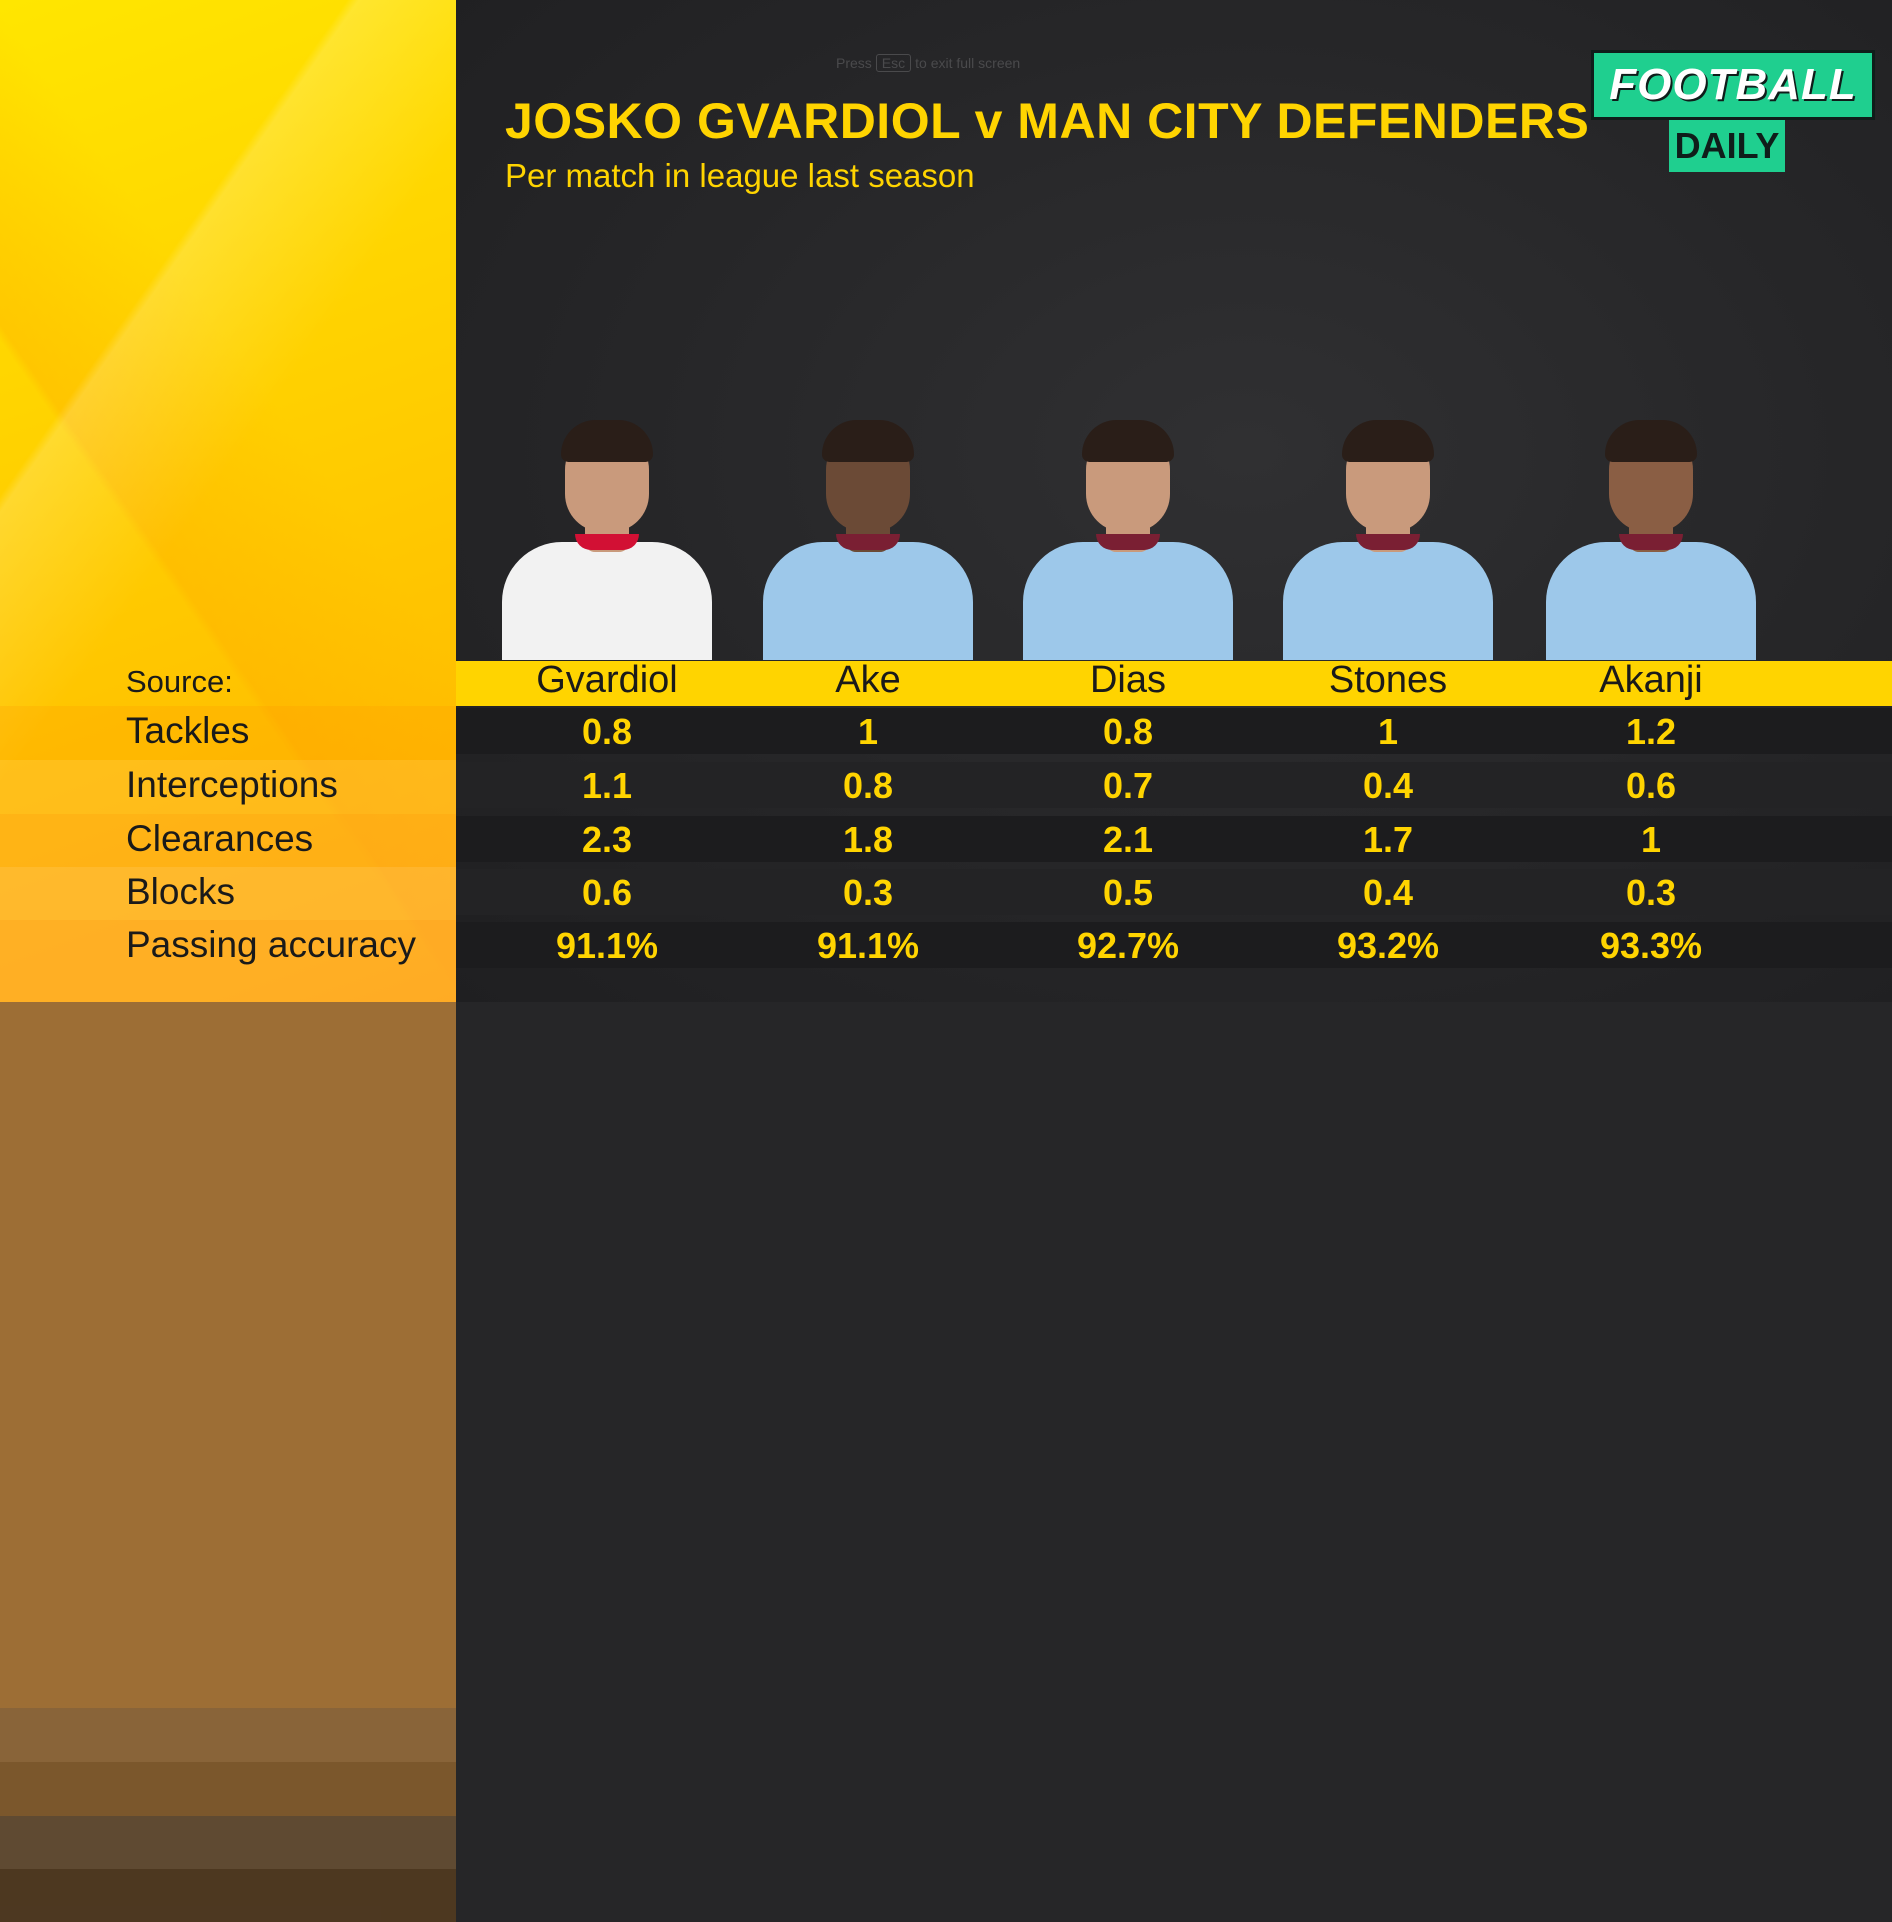 This screenshot has width=1892, height=1922. I want to click on player-name-akanji: Akanji, so click(1651, 680).